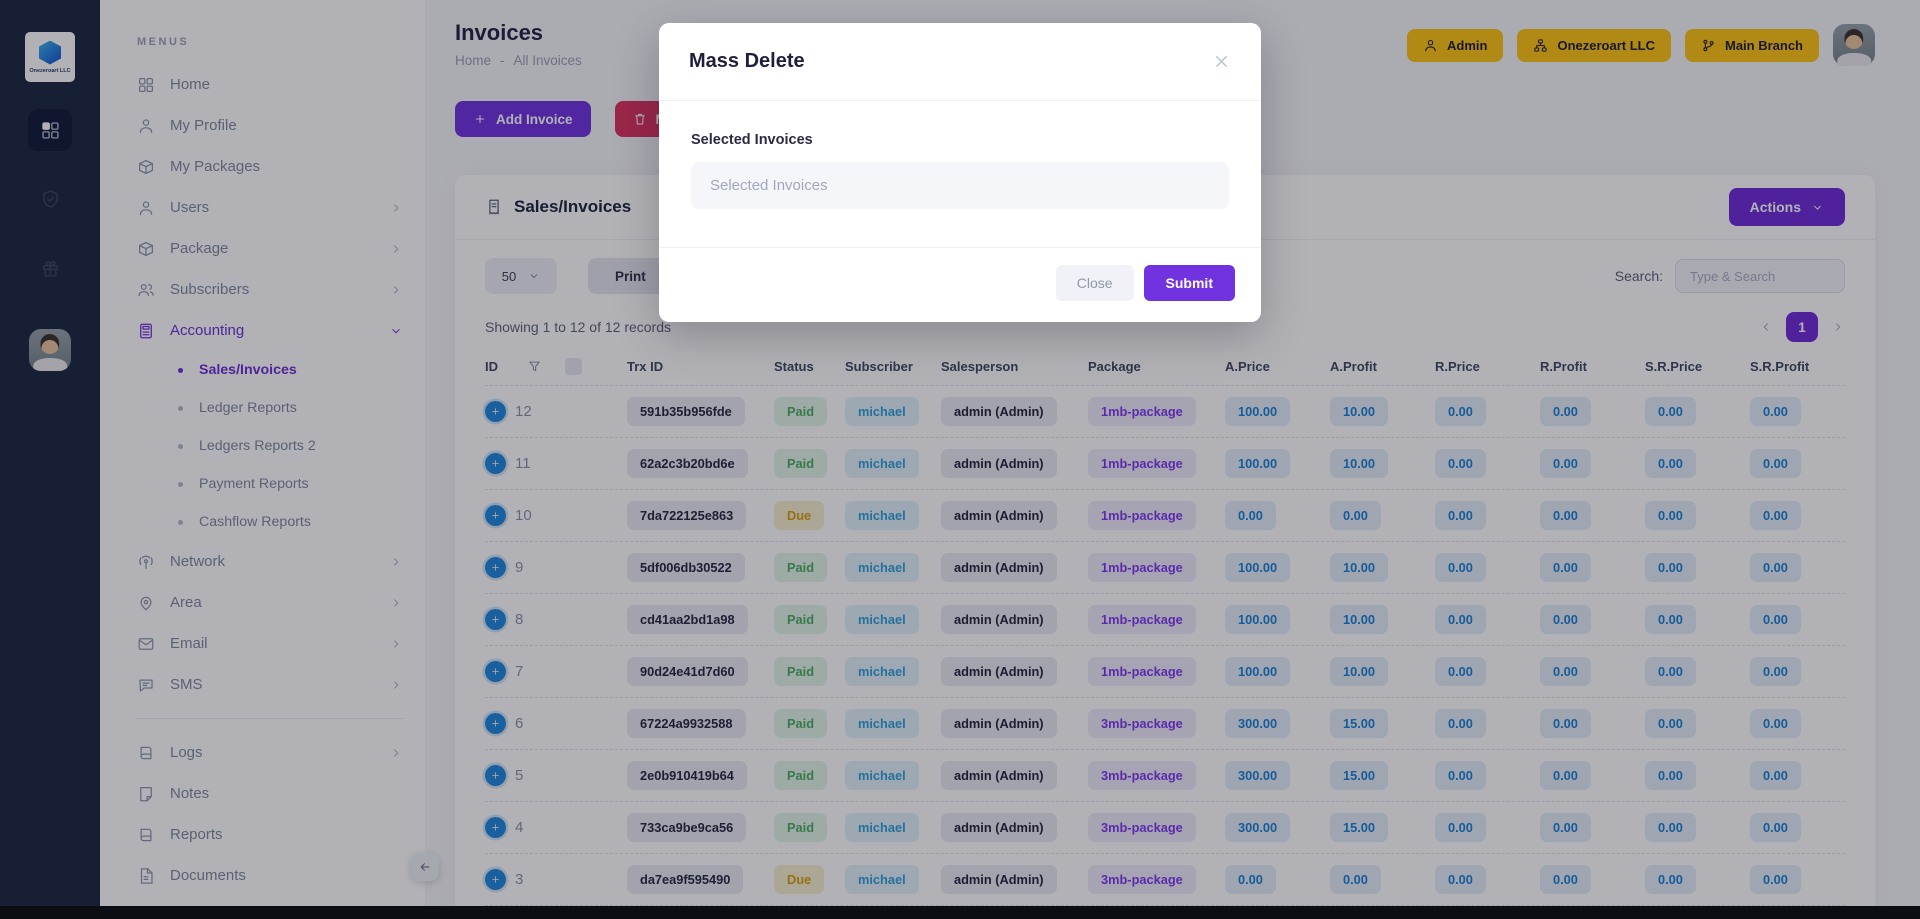  What do you see at coordinates (1258, 775) in the screenshot?
I see `a-price-pill: 300.00` at bounding box center [1258, 775].